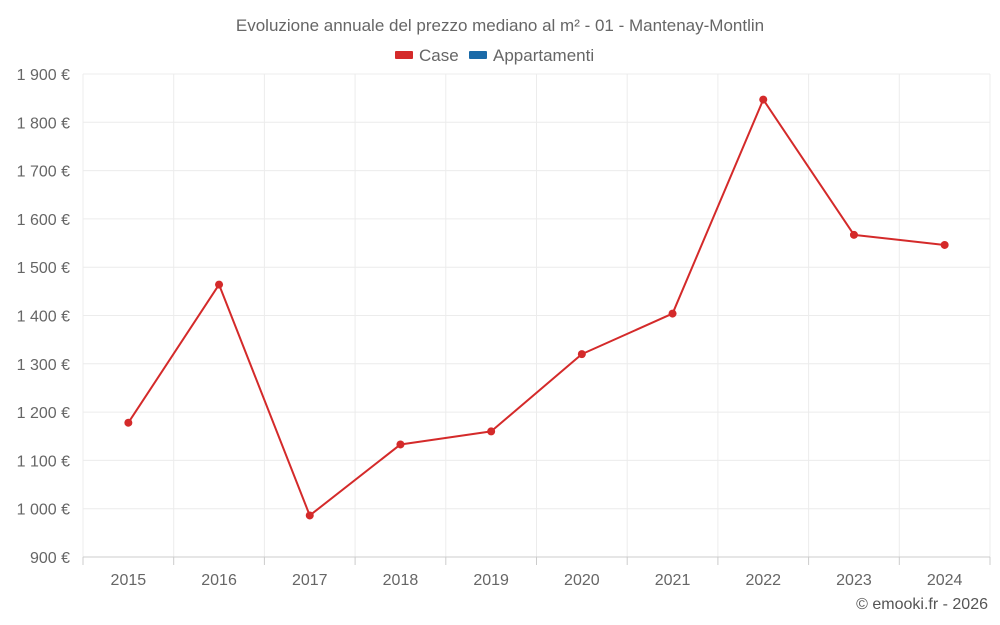  What do you see at coordinates (763, 580) in the screenshot?
I see `x-tick-label: 2022` at bounding box center [763, 580].